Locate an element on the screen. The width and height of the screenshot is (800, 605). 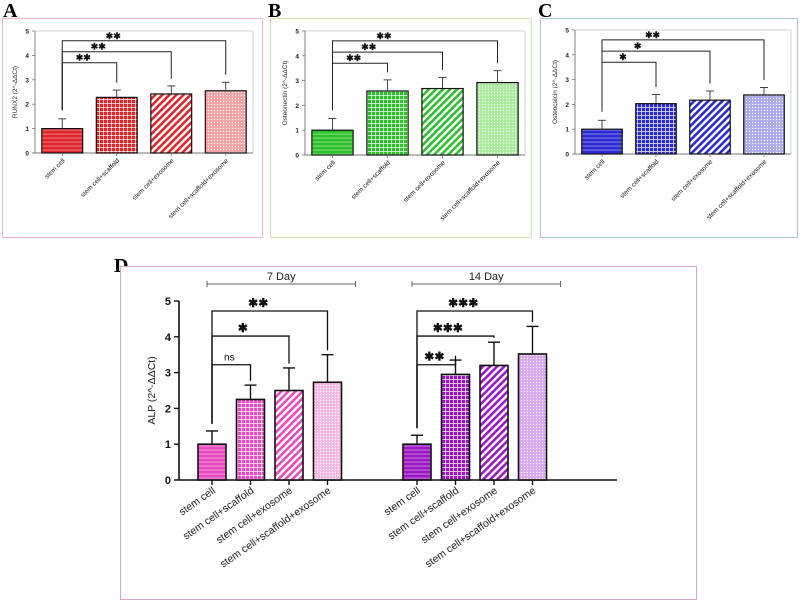
group-label: 7 Day is located at coordinates (281, 277).